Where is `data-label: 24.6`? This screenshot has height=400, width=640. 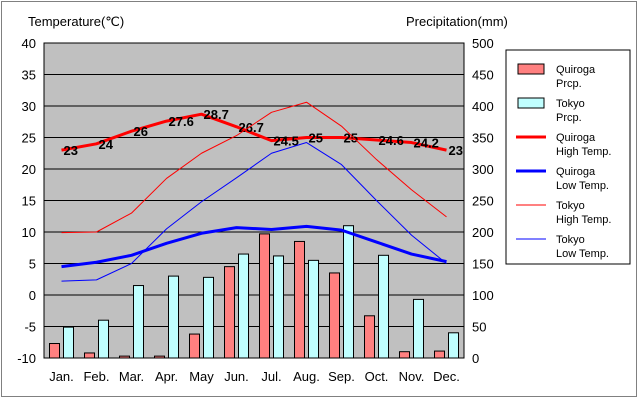
data-label: 24.6 is located at coordinates (391, 140).